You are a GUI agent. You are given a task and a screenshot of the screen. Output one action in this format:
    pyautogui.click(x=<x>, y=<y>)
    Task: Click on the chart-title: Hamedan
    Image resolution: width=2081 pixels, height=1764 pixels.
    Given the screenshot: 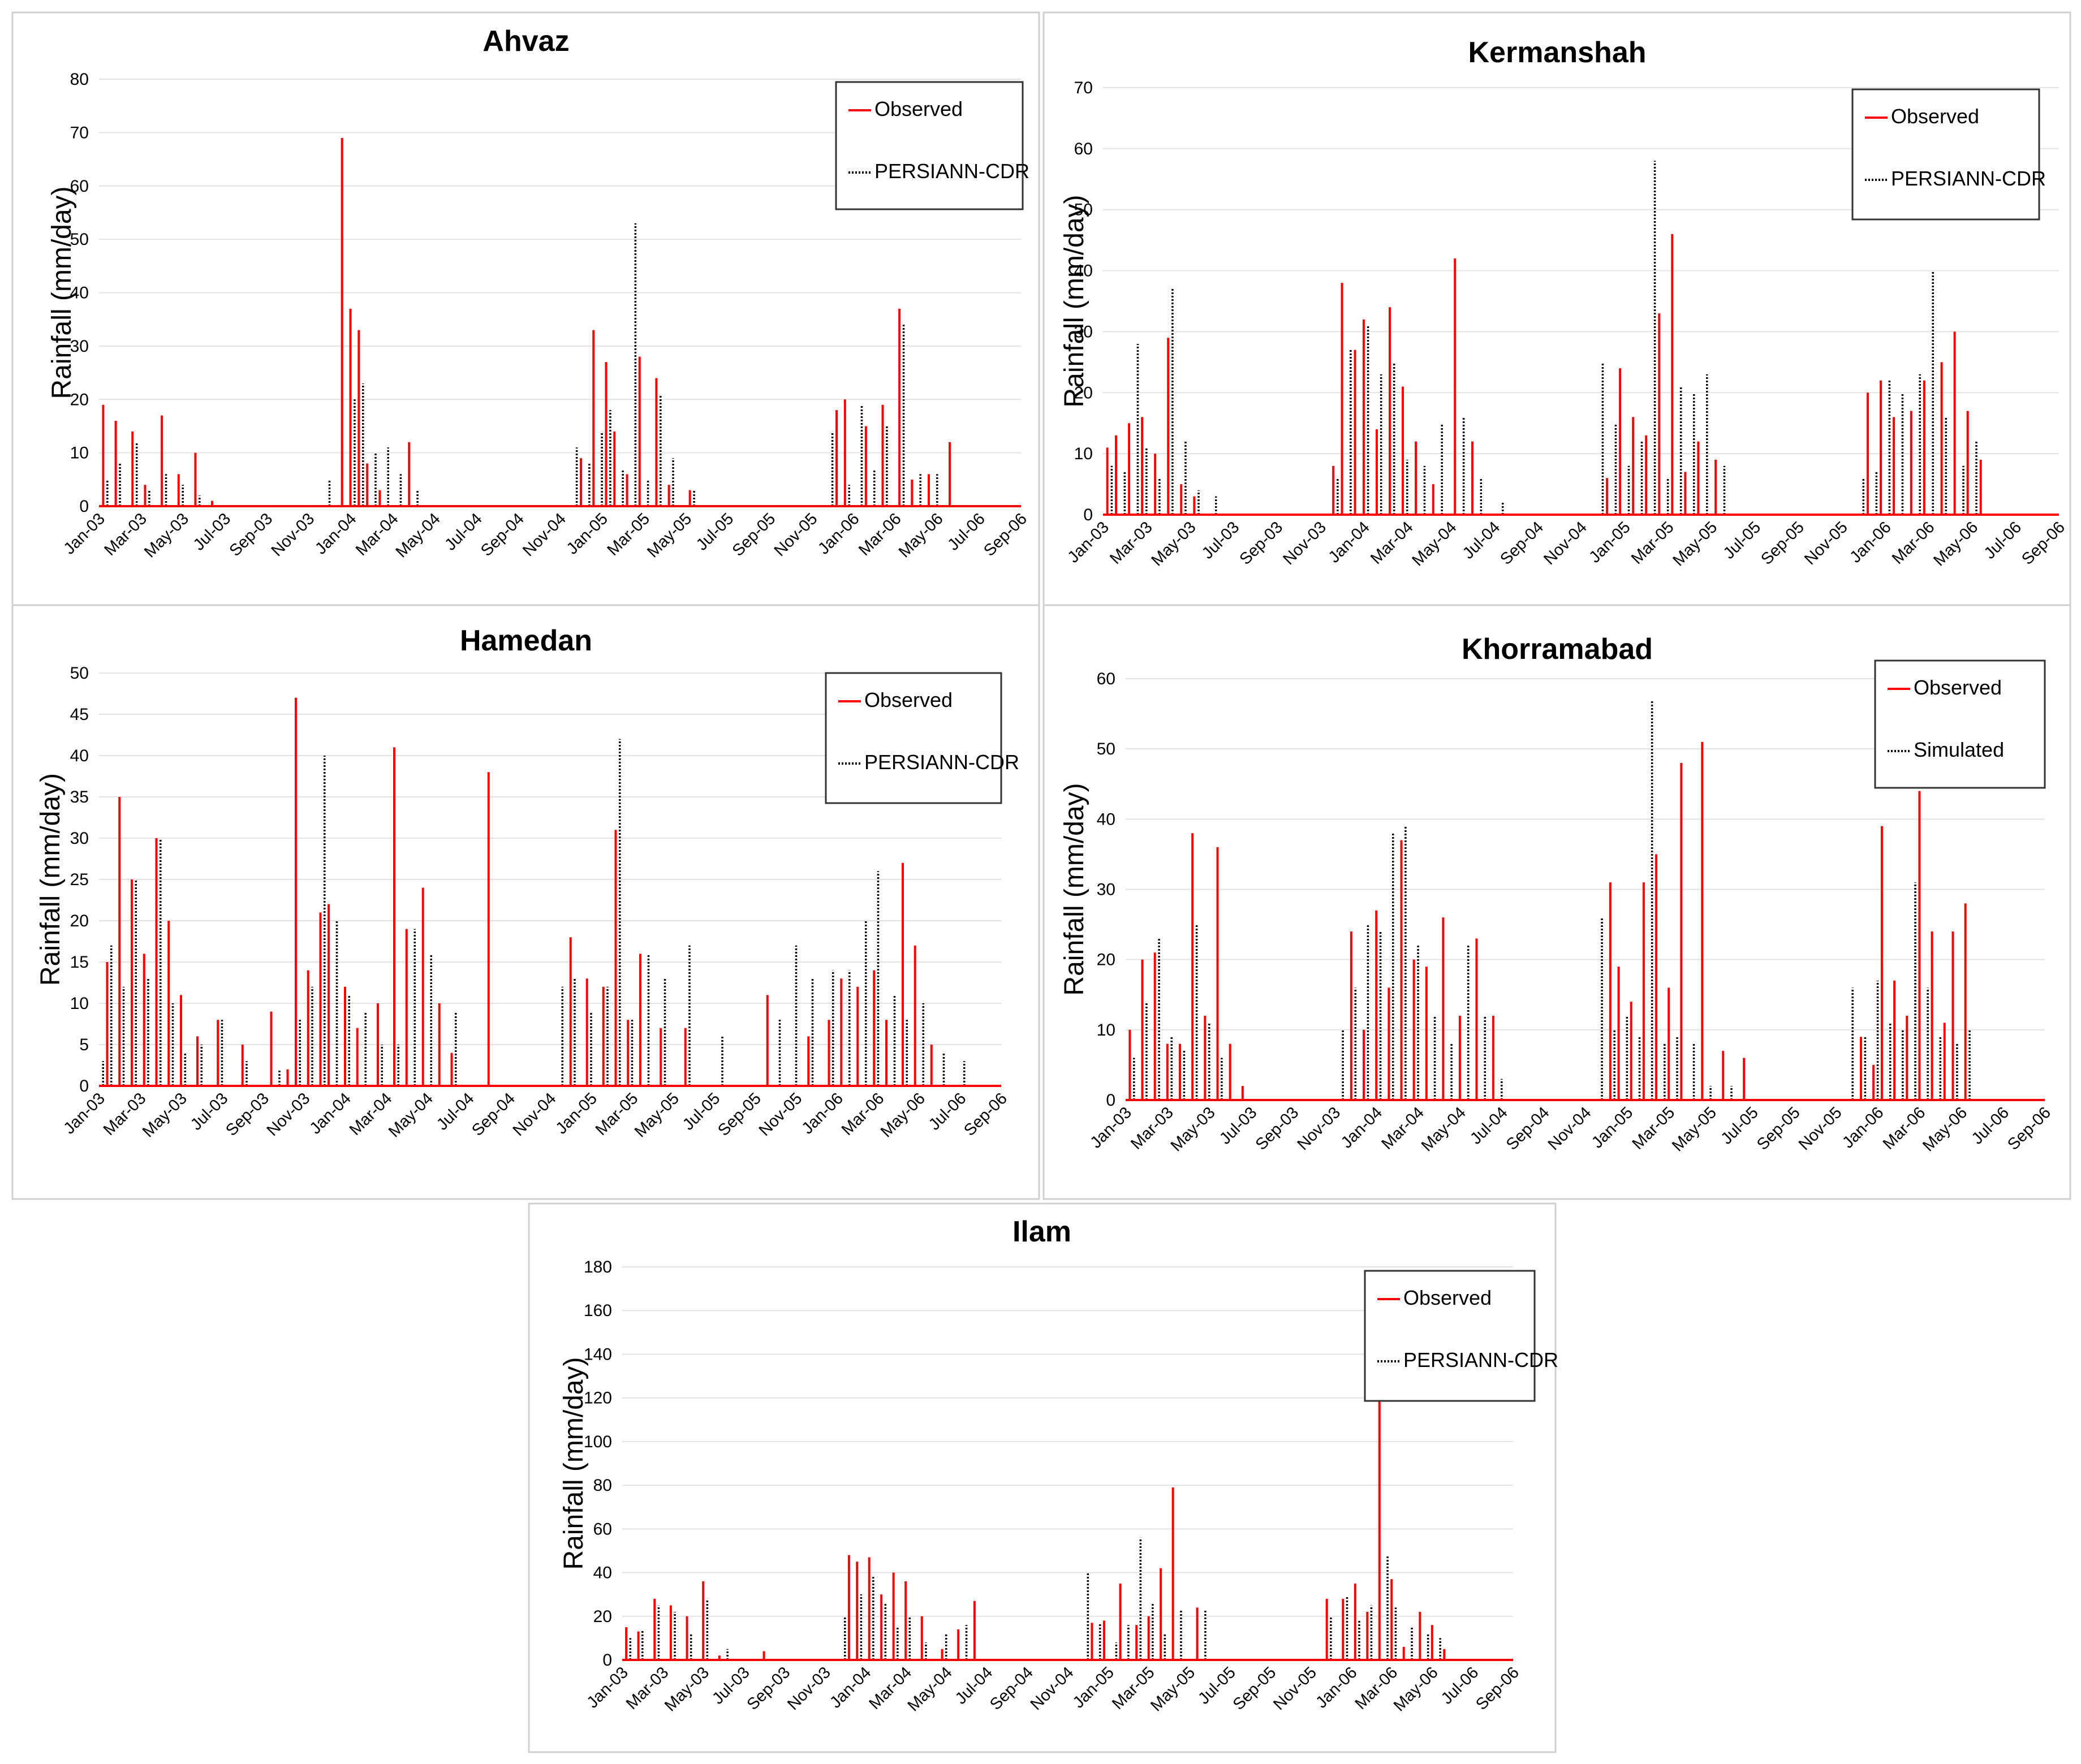 What is the action you would take?
    pyautogui.click(x=526, y=640)
    